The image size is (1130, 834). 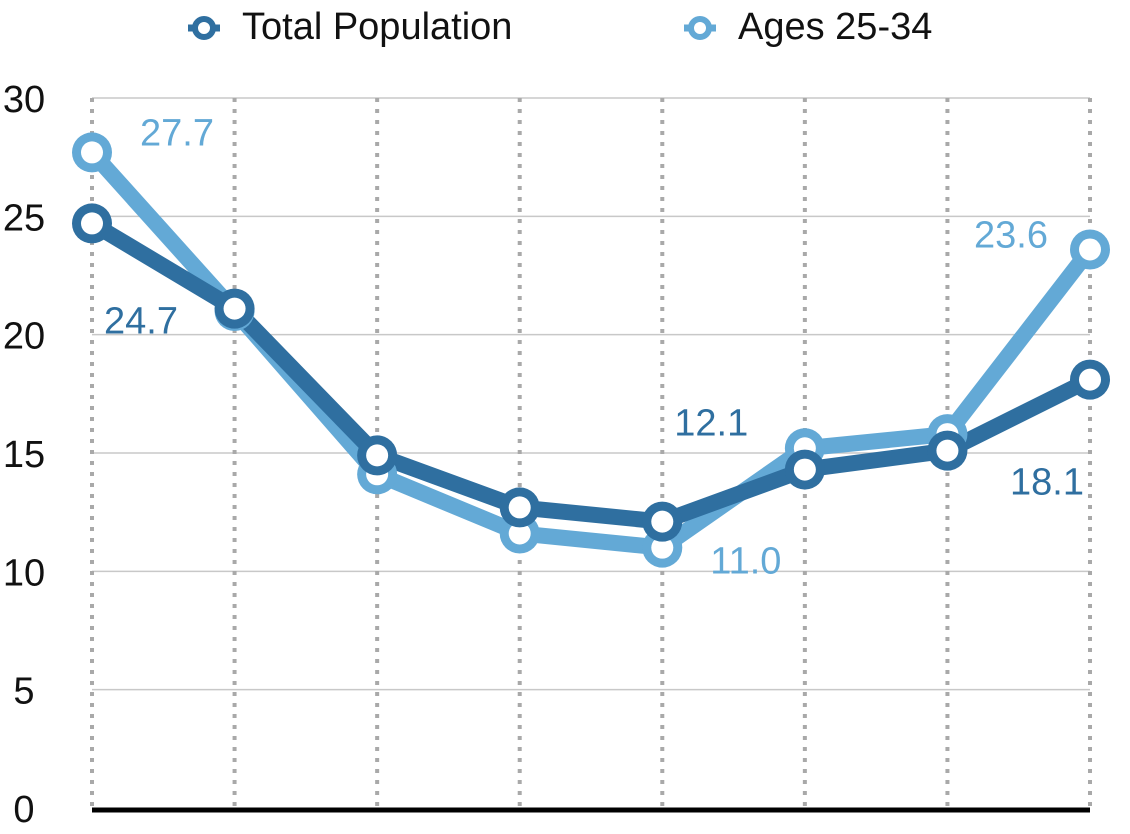 What do you see at coordinates (24, 100) in the screenshot?
I see `y-tick-label: 30` at bounding box center [24, 100].